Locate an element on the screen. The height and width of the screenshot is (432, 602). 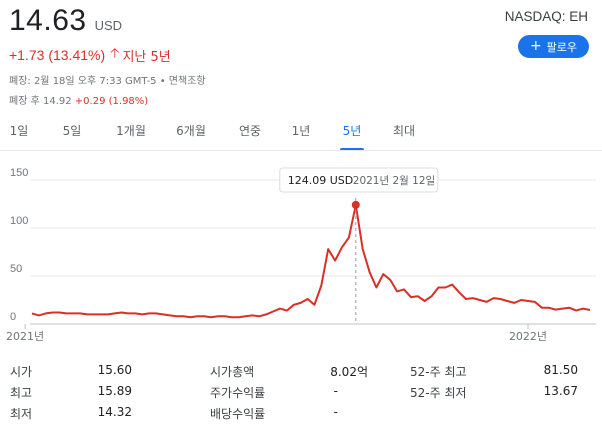
stat-value-52w-high: 81.50 is located at coordinates (560, 370).